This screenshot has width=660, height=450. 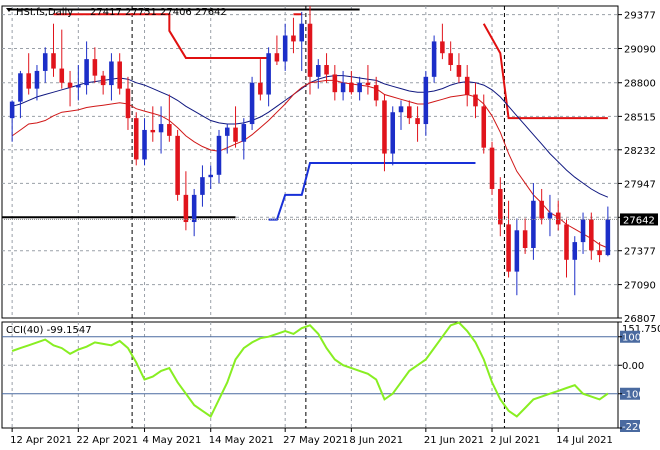 I want to click on time-tick-label: 2 Jul 2021, so click(x=515, y=440).